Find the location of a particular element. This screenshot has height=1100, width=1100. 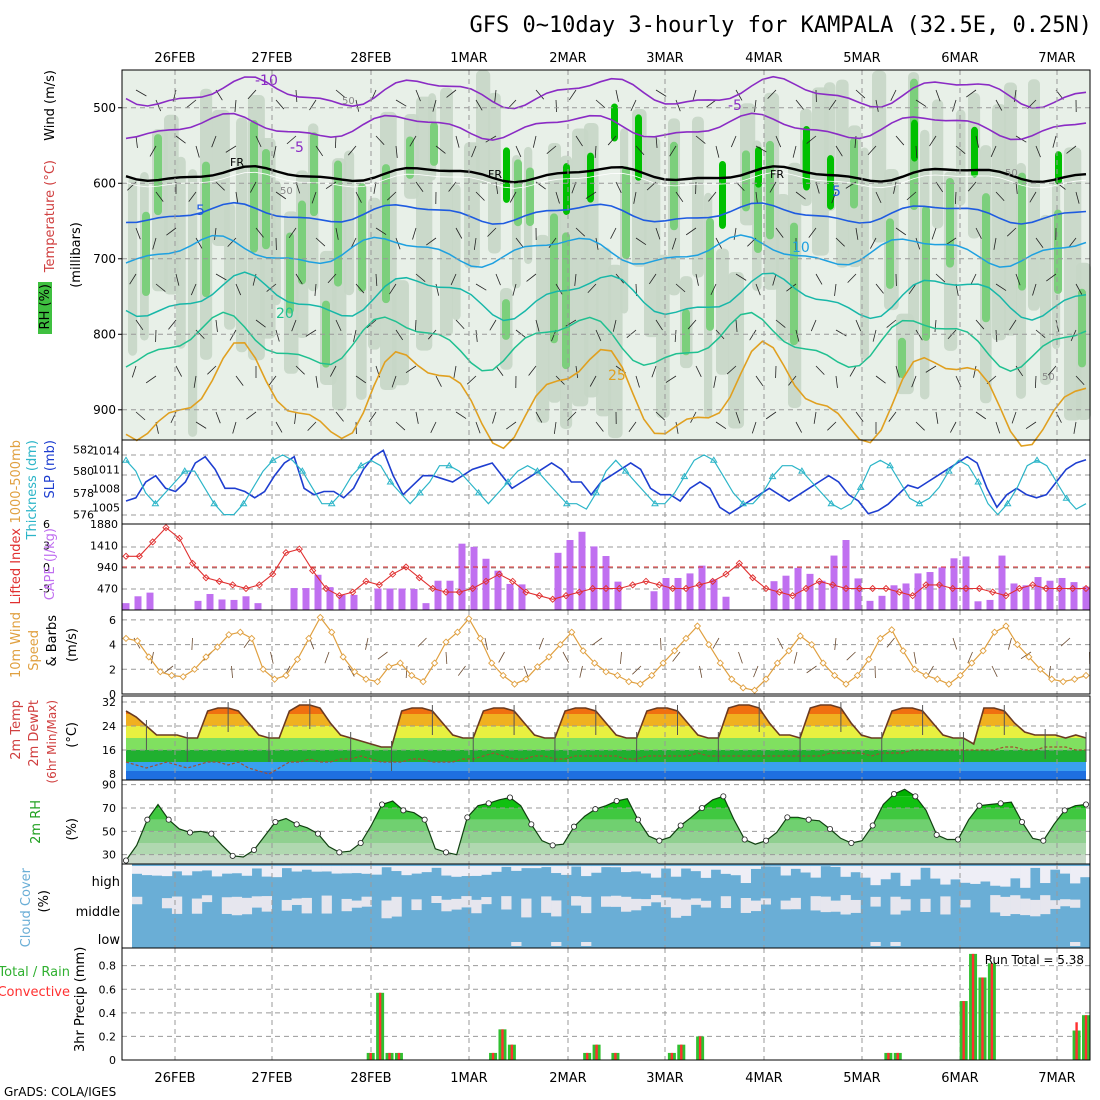

temp-contour-minus5 is located at coordinates (606, 126).